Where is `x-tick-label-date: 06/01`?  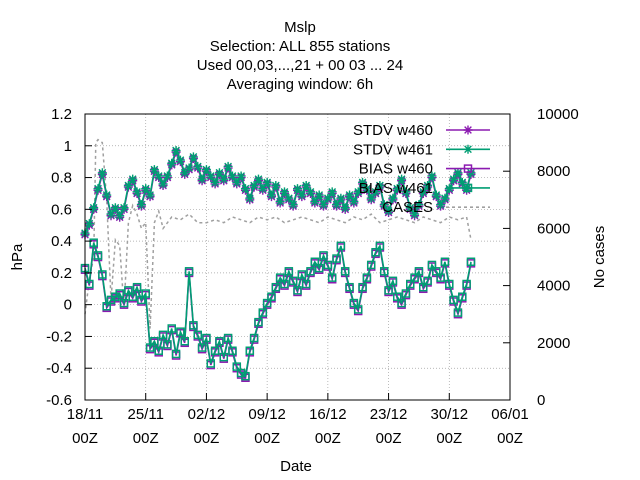
x-tick-label-date: 06/01 is located at coordinates (510, 414).